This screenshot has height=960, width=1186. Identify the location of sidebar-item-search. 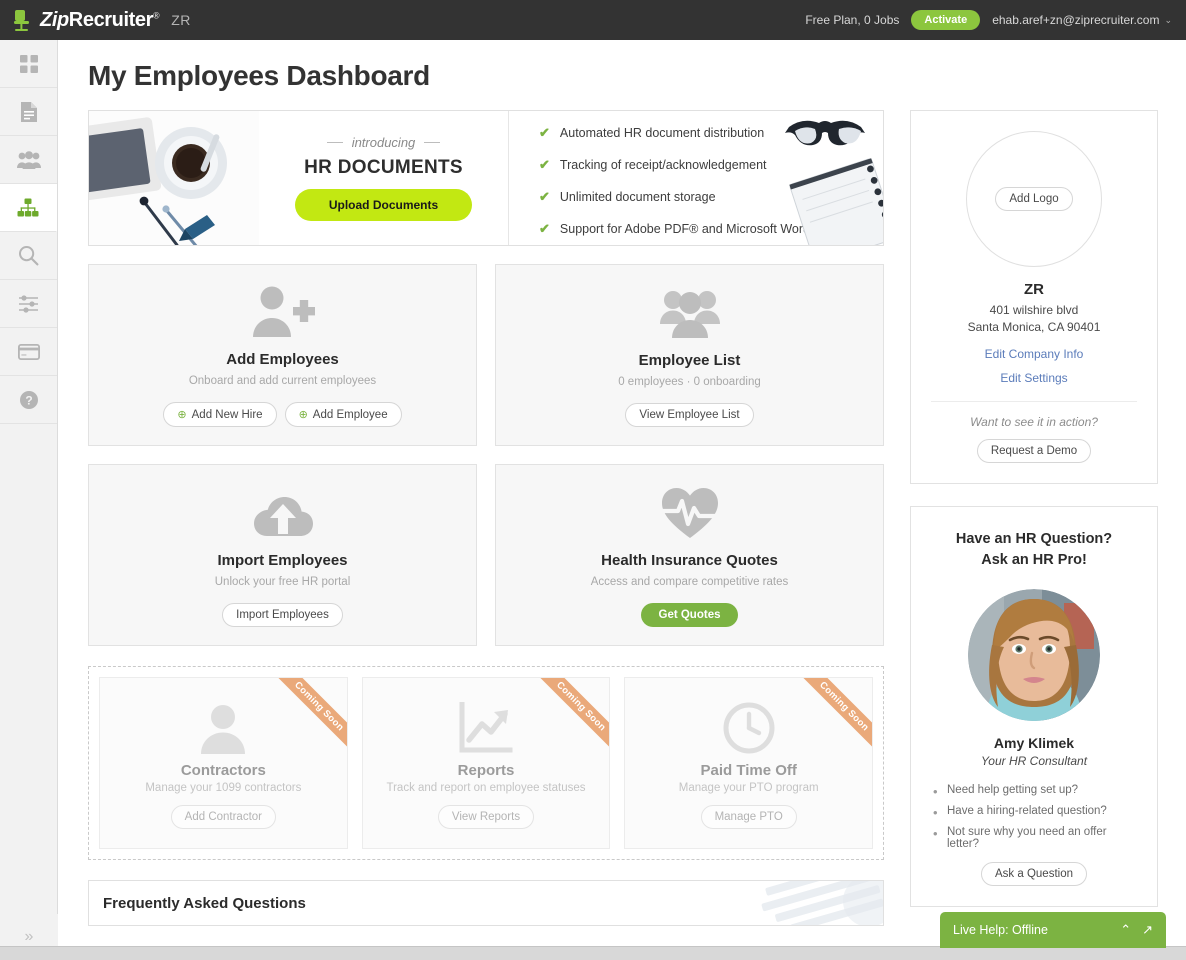
(28, 256).